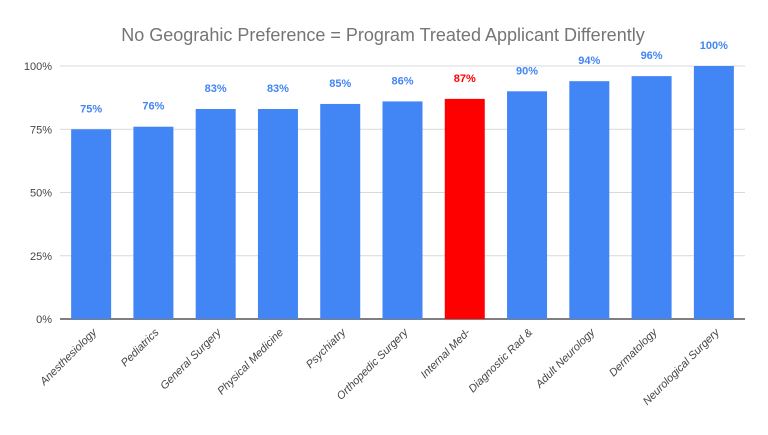 The width and height of the screenshot is (768, 435). What do you see at coordinates (326, 348) in the screenshot?
I see `x-tick-label: Psychiatry` at bounding box center [326, 348].